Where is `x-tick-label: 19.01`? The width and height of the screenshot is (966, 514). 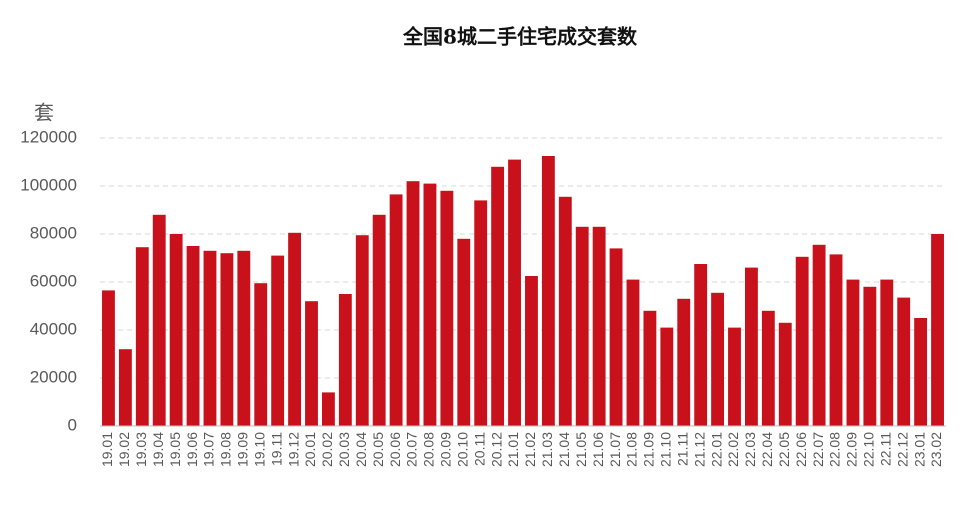
x-tick-label: 19.01 is located at coordinates (107, 449).